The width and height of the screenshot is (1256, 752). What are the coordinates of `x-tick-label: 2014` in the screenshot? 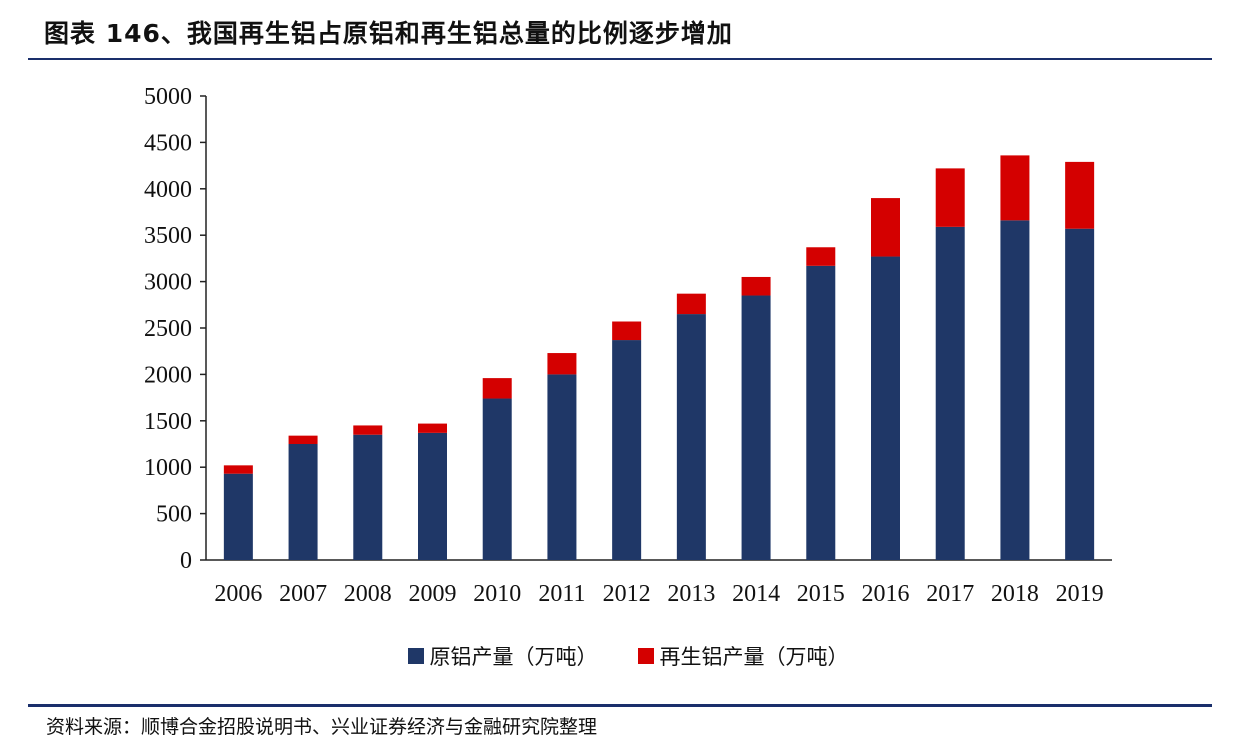 It's located at (756, 594).